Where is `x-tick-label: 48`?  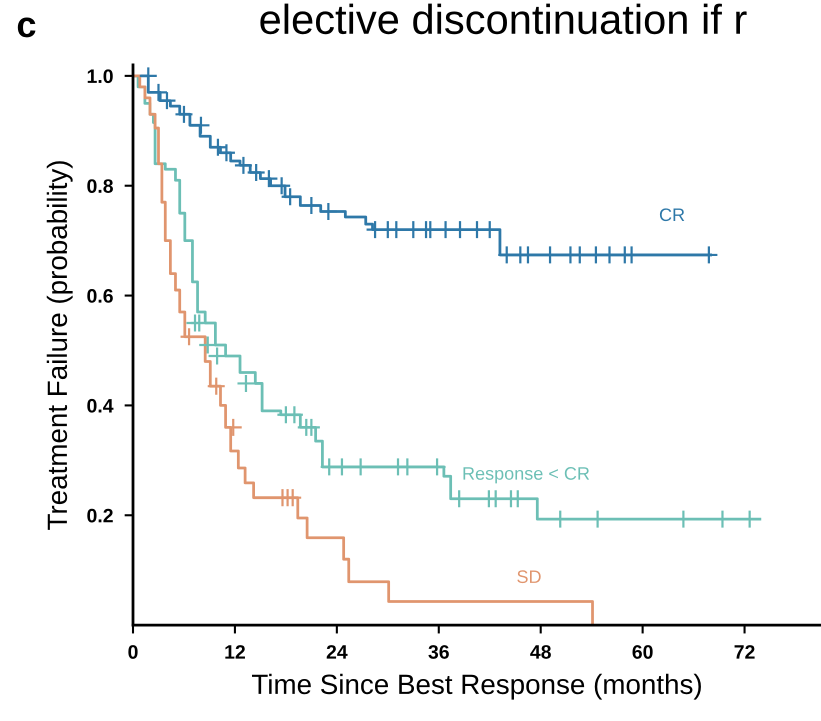 x-tick-label: 48 is located at coordinates (540, 652).